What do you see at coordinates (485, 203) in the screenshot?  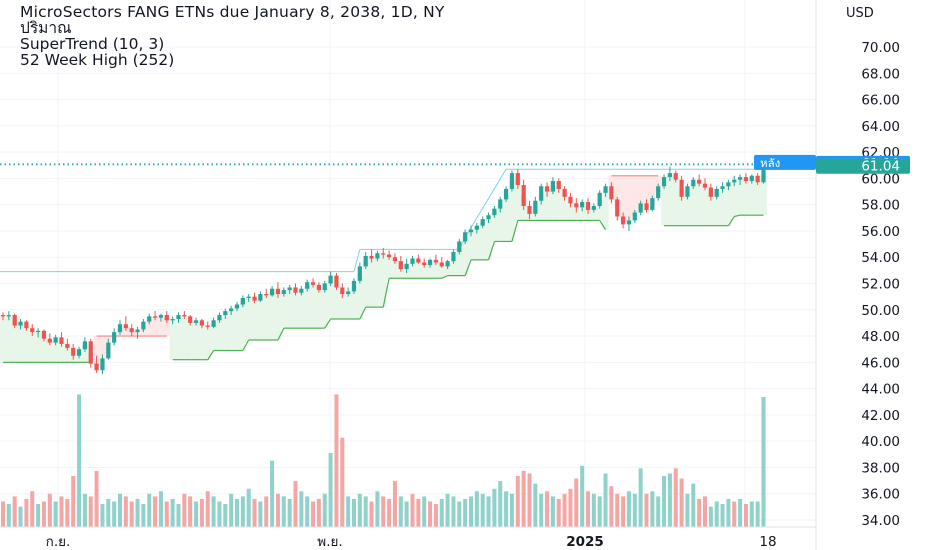 I see `week52-segment` at bounding box center [485, 203].